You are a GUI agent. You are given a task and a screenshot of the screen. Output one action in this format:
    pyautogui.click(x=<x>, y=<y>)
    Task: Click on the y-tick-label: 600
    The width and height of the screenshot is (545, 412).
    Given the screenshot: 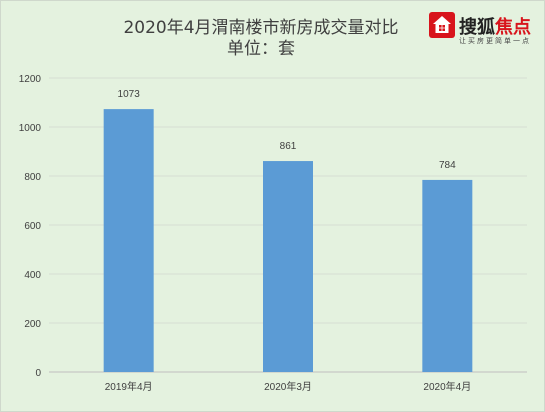 What is the action you would take?
    pyautogui.click(x=32, y=226)
    